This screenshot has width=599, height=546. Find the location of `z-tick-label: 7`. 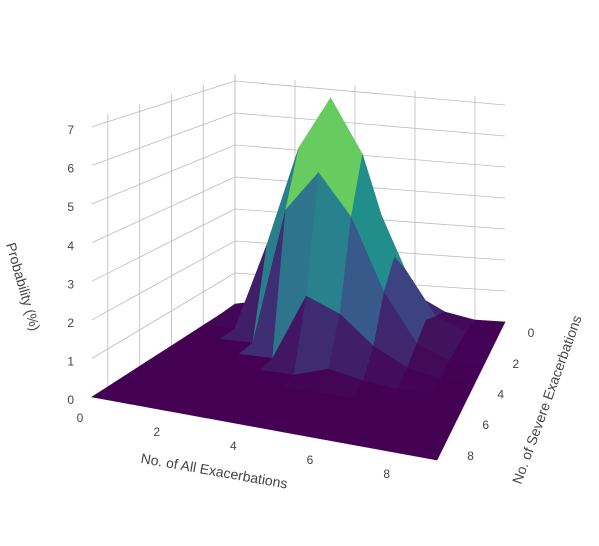

z-tick-label: 7 is located at coordinates (70, 130).